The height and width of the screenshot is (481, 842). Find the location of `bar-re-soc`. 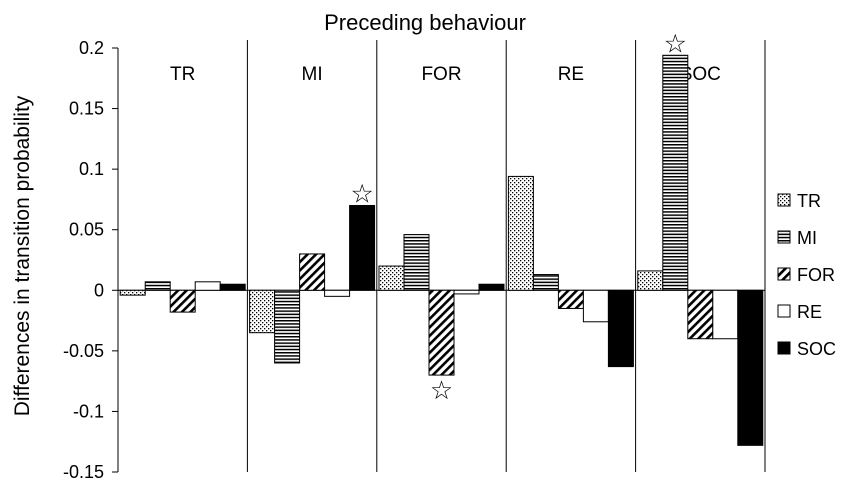

bar-re-soc is located at coordinates (620, 328).